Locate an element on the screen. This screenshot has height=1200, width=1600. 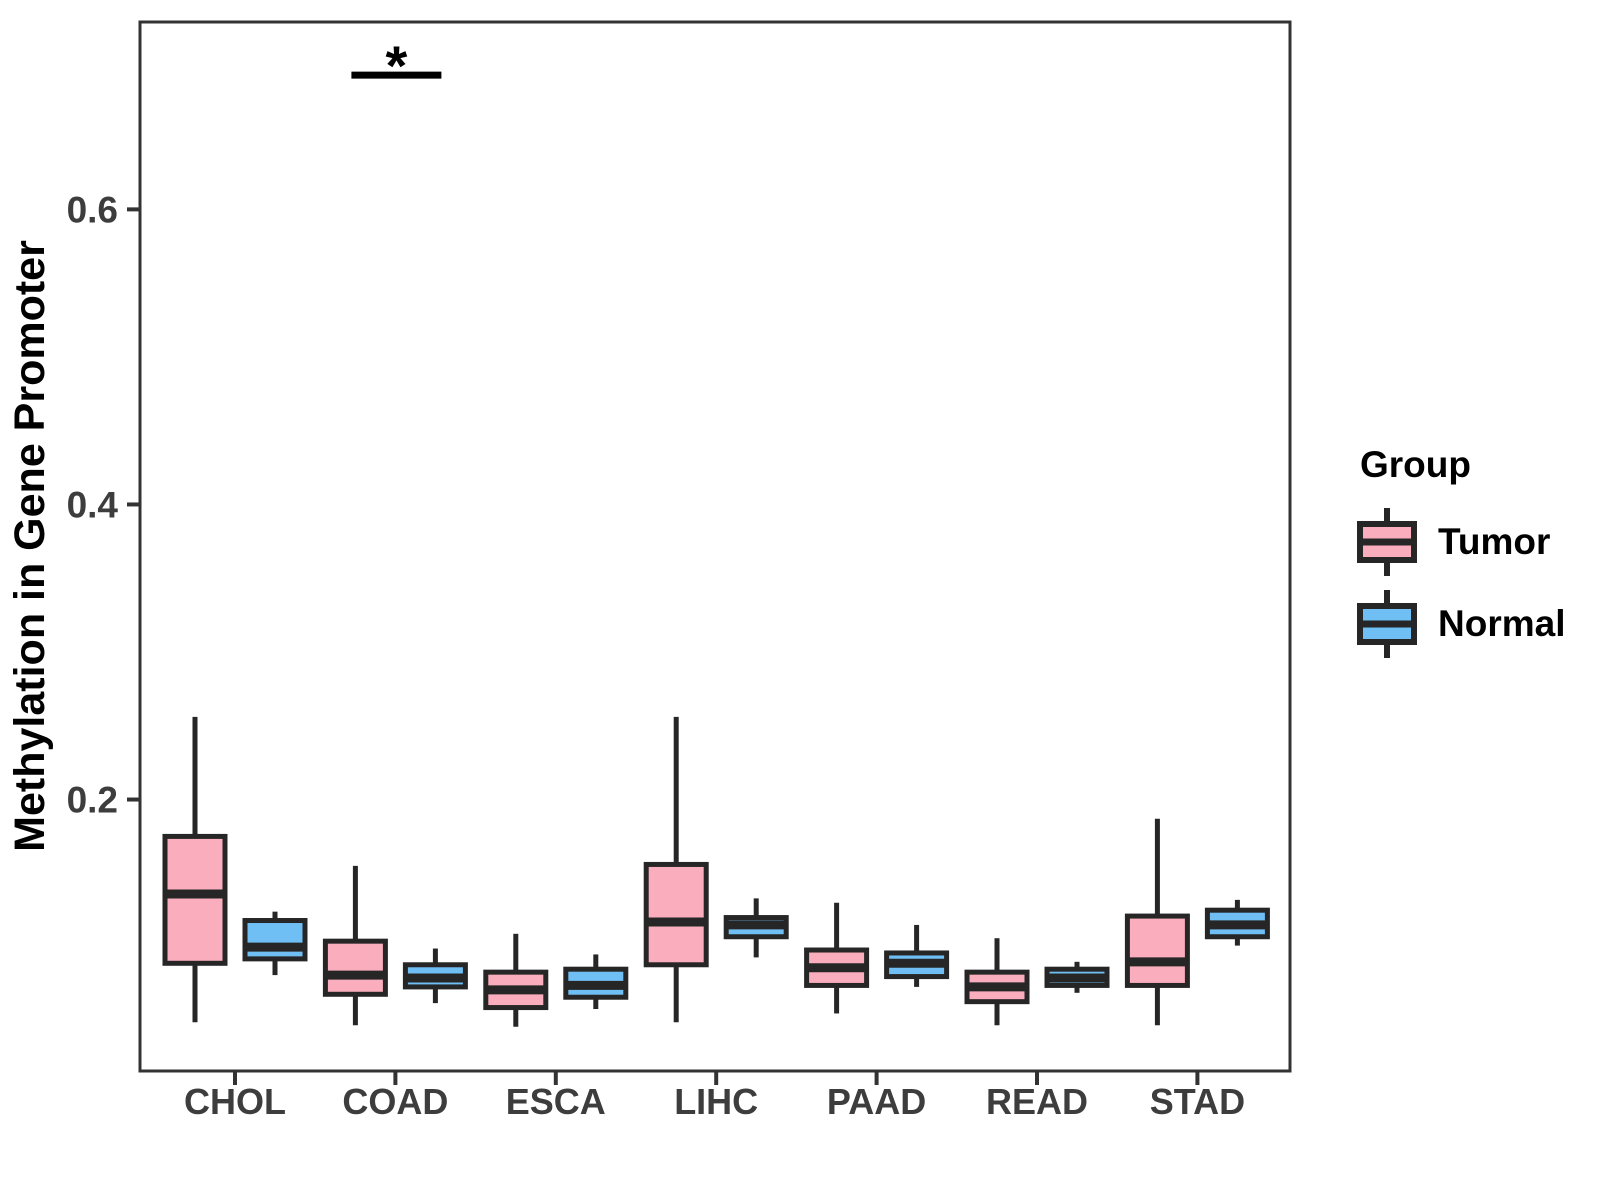
box-stad-tumor is located at coordinates (1157, 950).